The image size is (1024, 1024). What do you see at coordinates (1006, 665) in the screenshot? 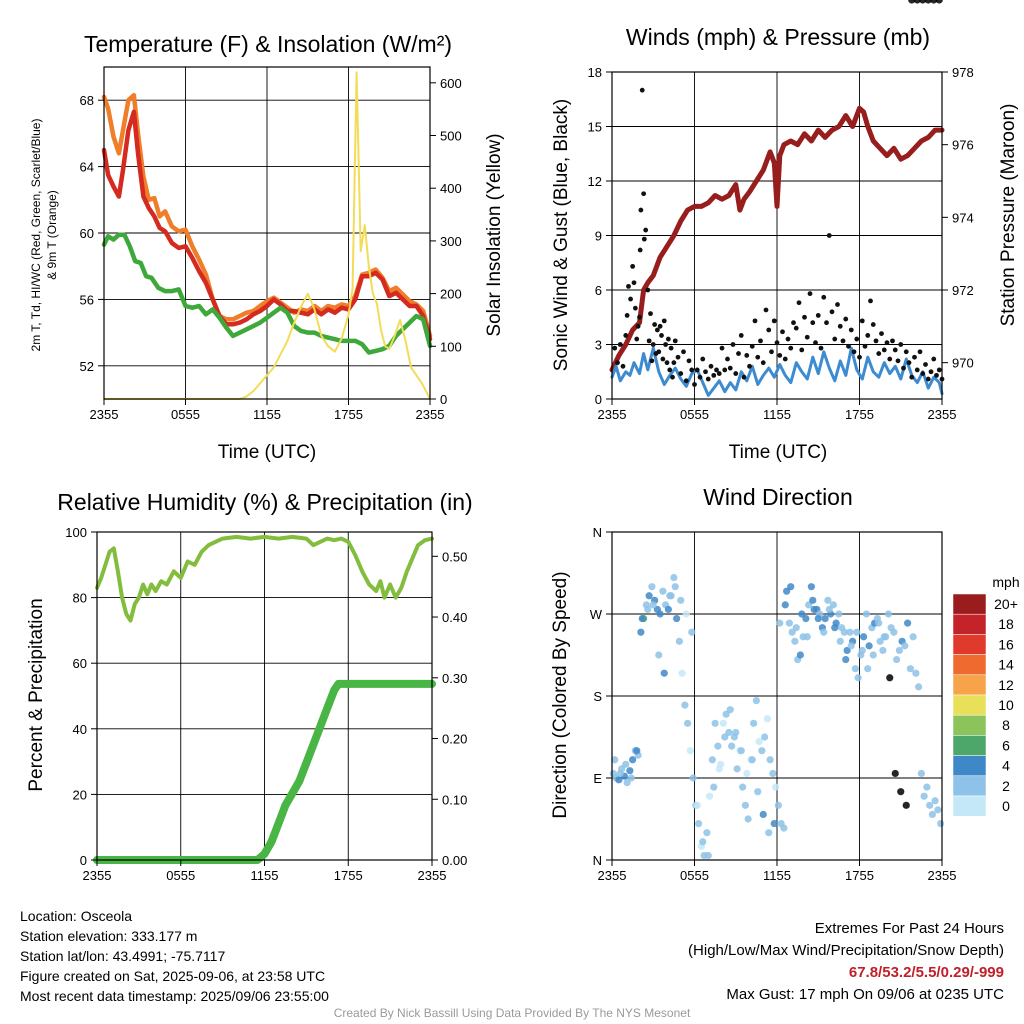
I see `colorbar-label: 14` at bounding box center [1006, 665].